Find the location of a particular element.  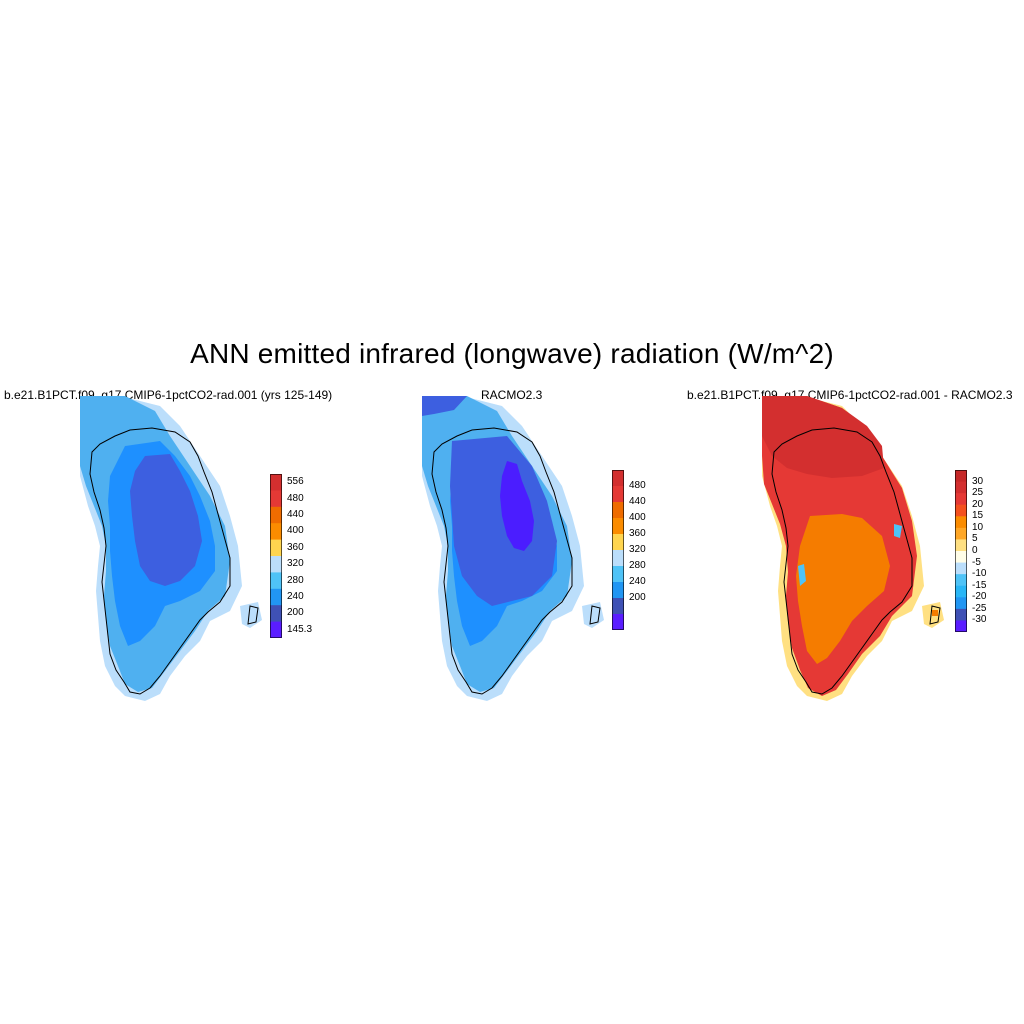

map-cell is located at coordinates (935, 613).